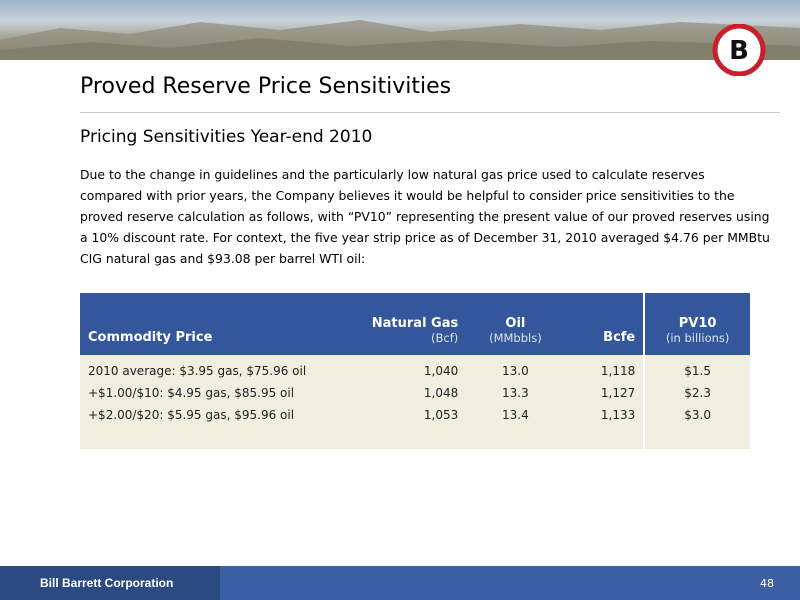 The width and height of the screenshot is (800, 600). What do you see at coordinates (409, 393) in the screenshot?
I see `table-cell: 1,048` at bounding box center [409, 393].